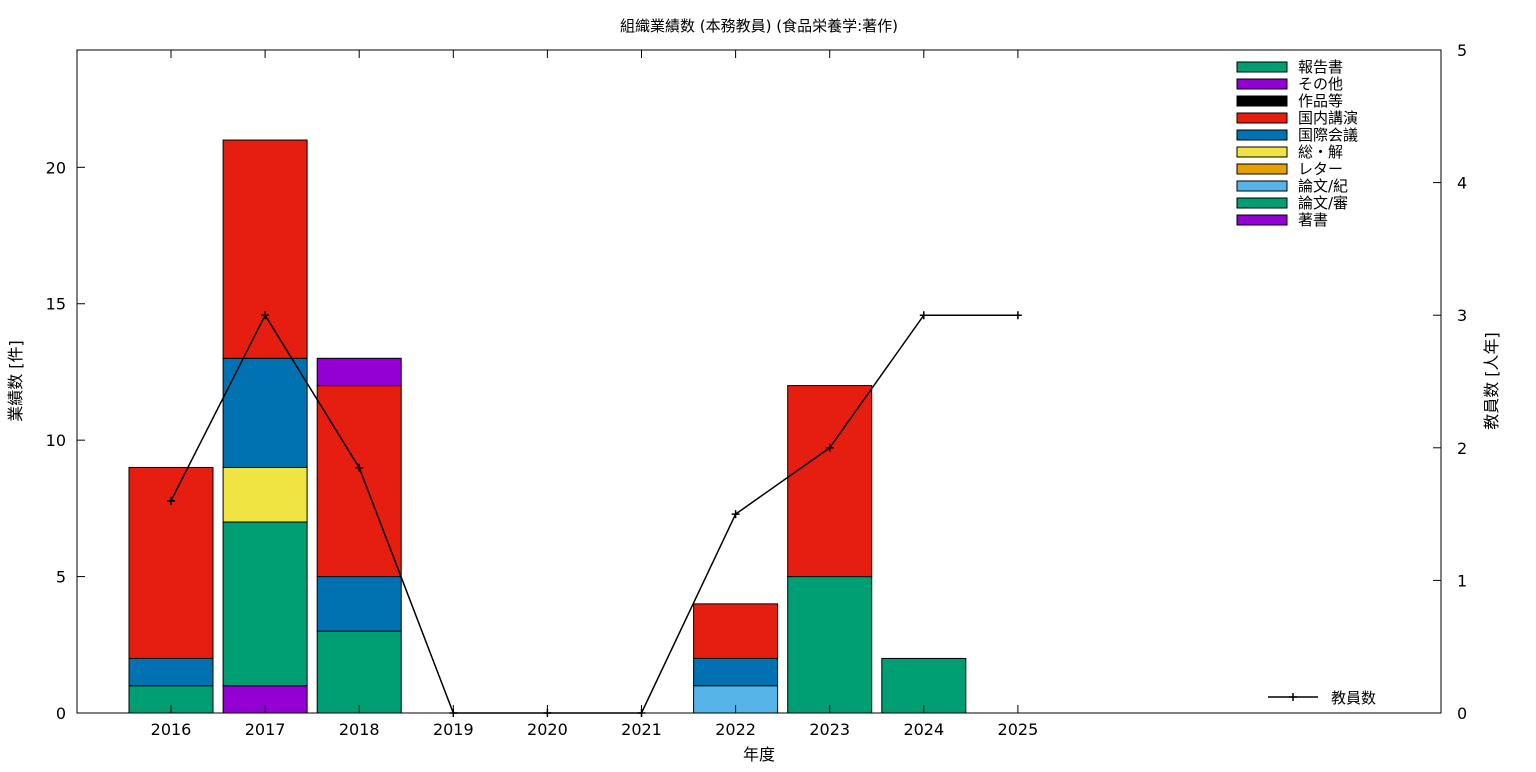 This screenshot has height=772, width=1536. What do you see at coordinates (735, 514) in the screenshot?
I see `faculty-point-2022` at bounding box center [735, 514].